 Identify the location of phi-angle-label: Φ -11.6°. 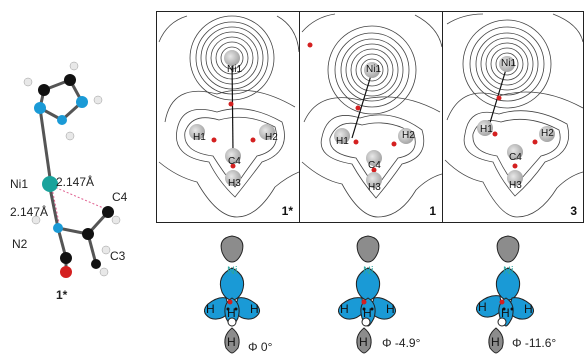
(534, 343).